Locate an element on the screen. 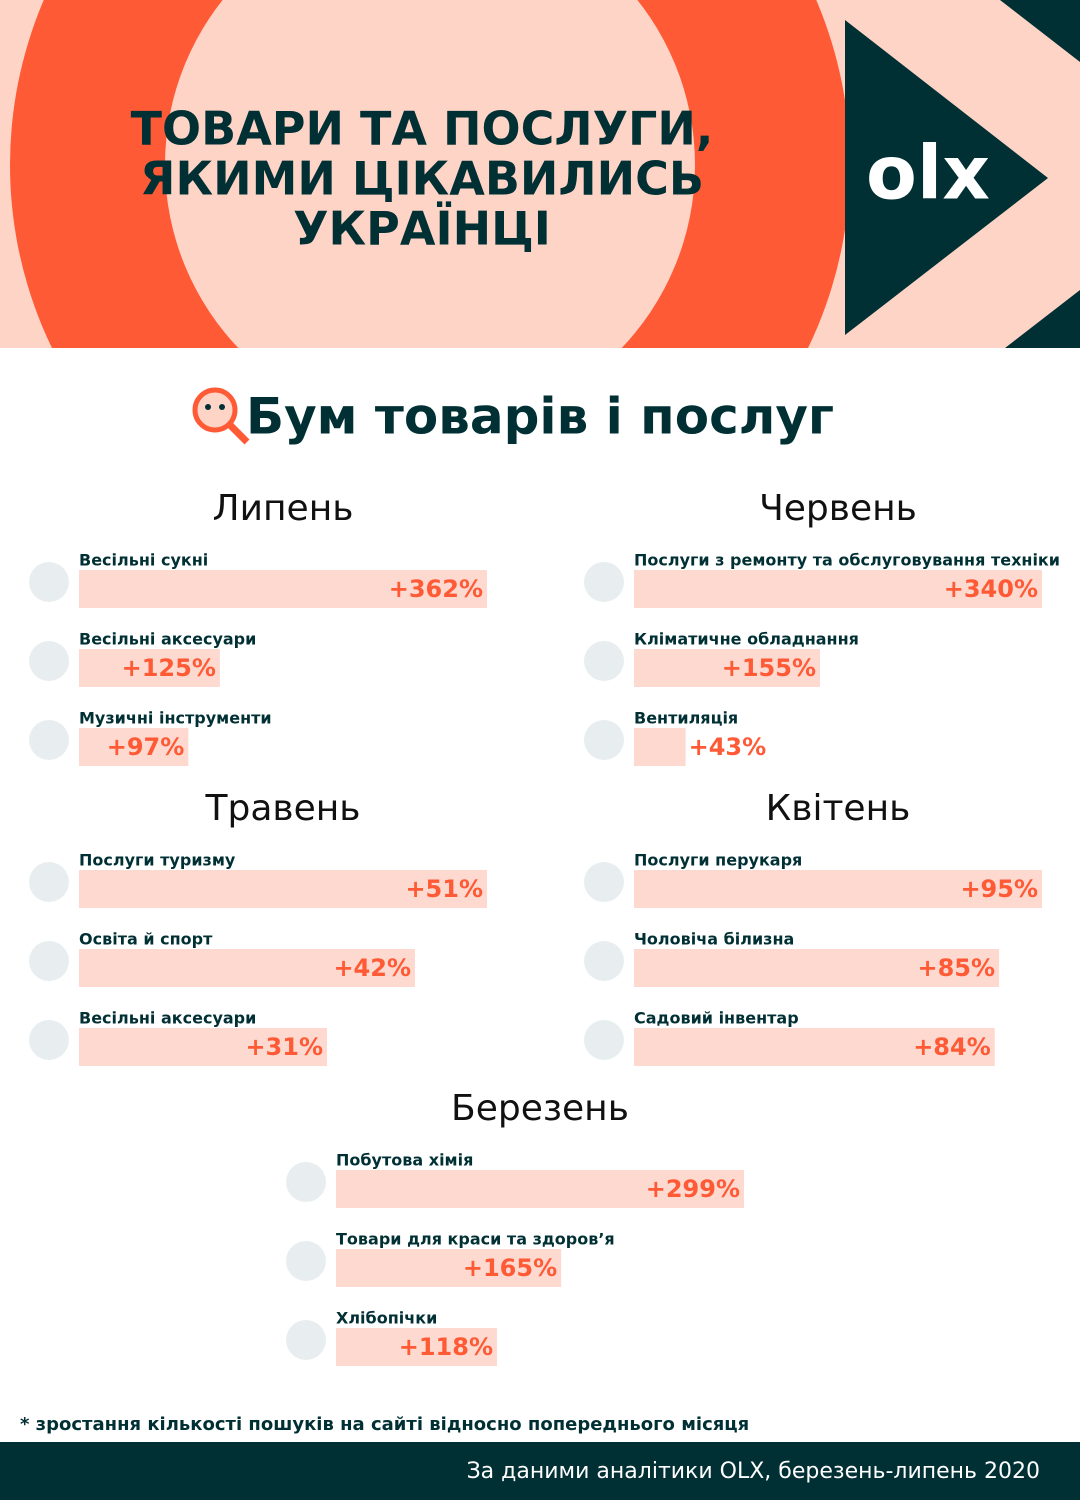 The width and height of the screenshot is (1080, 1500). section-title: Бум товарів і послуг is located at coordinates (540, 417).